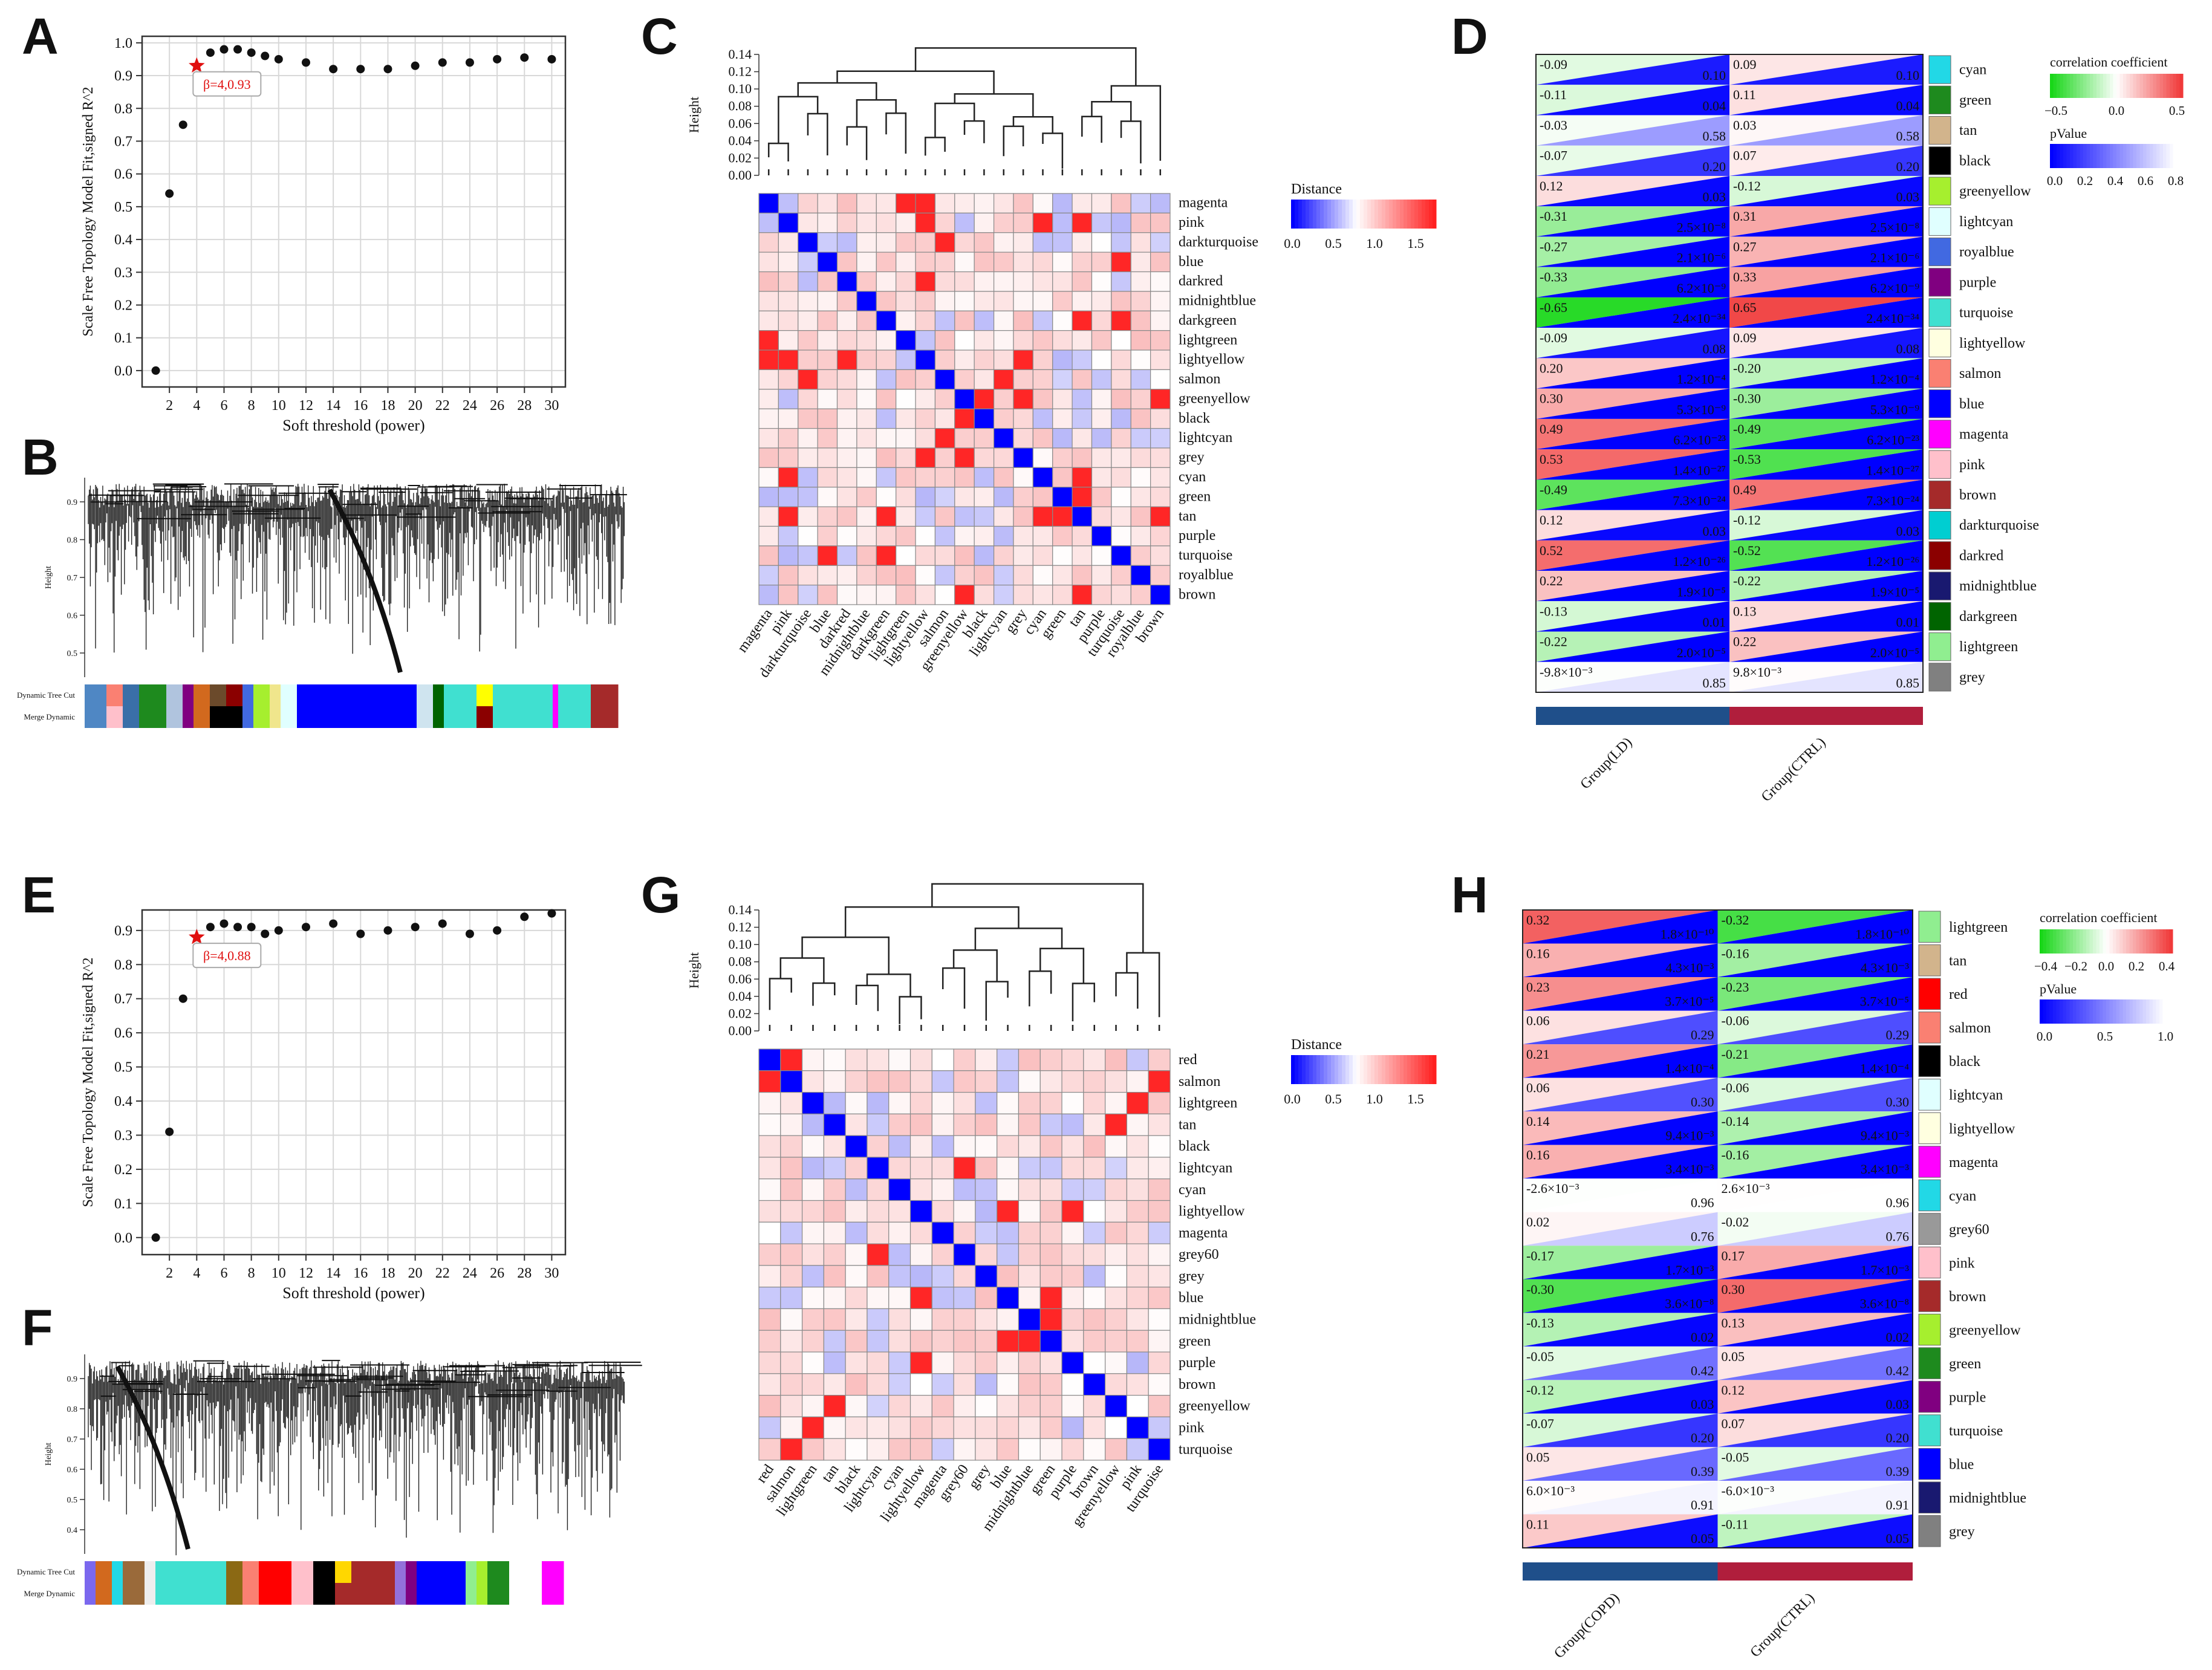 This screenshot has width=2212, height=1670. Describe the element at coordinates (1699, 561) in the screenshot. I see `pvalue-value: 1.2×10⁻²⁶` at that location.